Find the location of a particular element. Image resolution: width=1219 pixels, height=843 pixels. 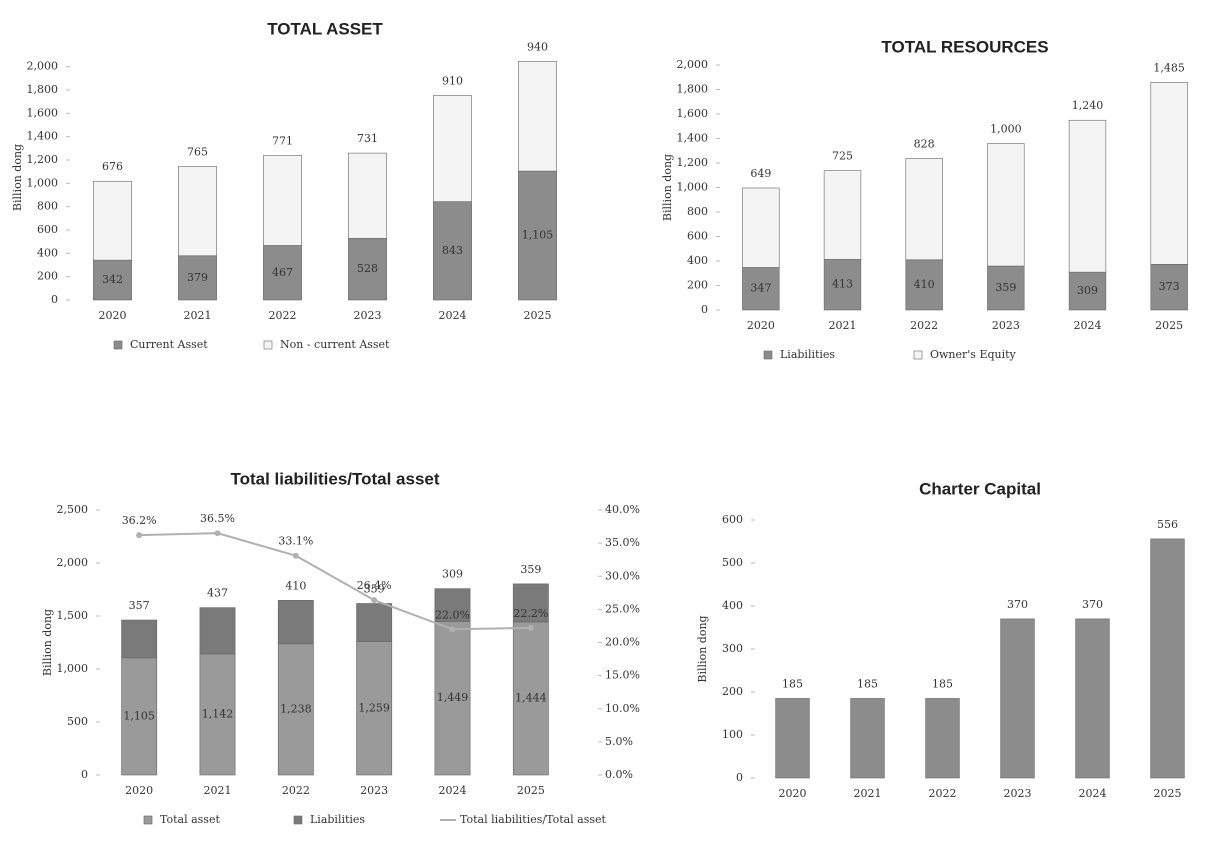

data-label: 731 is located at coordinates (367, 138).